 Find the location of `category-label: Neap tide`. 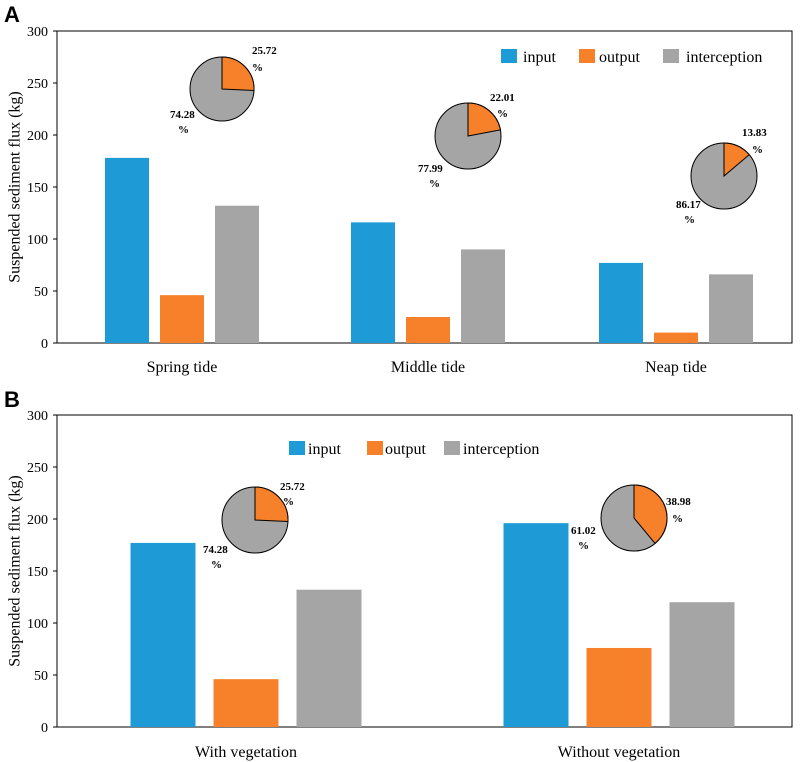

category-label: Neap tide is located at coordinates (676, 367).